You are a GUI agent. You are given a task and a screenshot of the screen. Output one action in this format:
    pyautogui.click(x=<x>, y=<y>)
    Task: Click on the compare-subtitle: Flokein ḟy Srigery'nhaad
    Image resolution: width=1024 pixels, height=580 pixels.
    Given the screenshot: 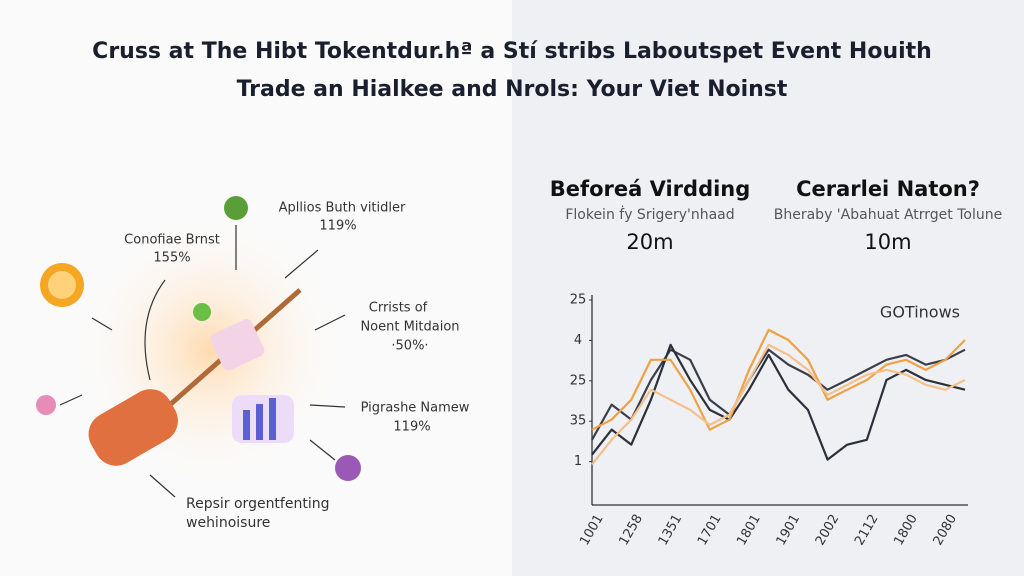 What is the action you would take?
    pyautogui.click(x=649, y=214)
    